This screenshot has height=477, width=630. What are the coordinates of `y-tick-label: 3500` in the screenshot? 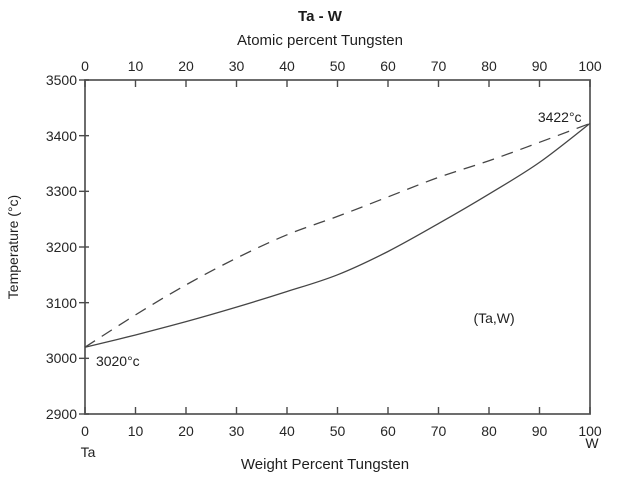 It's located at (61, 80).